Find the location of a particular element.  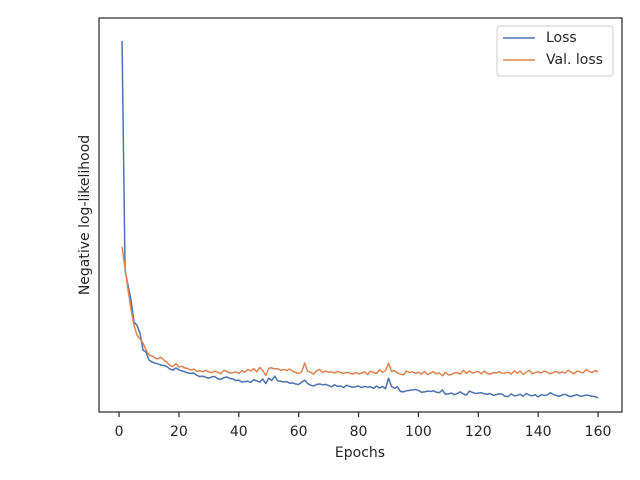

x-tick-label: 60 is located at coordinates (299, 432).